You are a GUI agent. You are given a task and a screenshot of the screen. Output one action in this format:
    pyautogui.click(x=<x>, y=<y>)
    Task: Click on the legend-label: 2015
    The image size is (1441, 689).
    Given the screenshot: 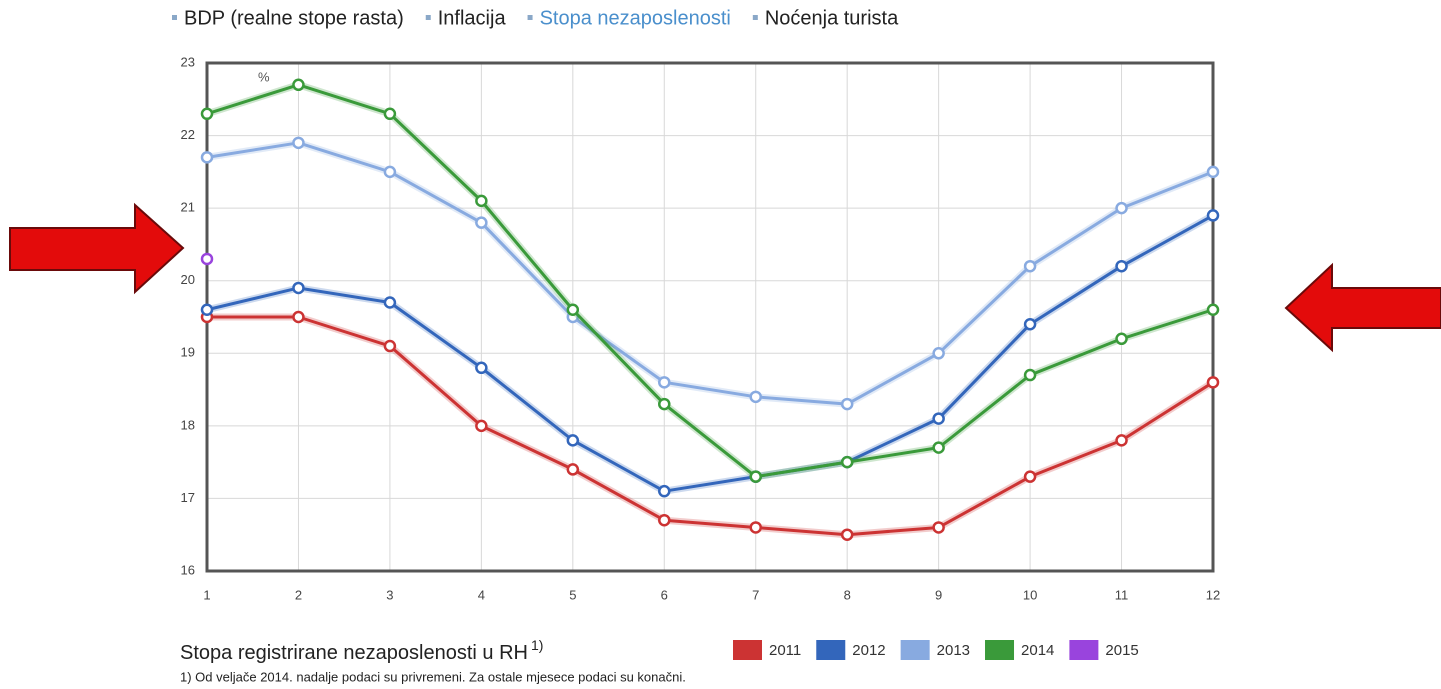 What is the action you would take?
    pyautogui.click(x=1121, y=650)
    